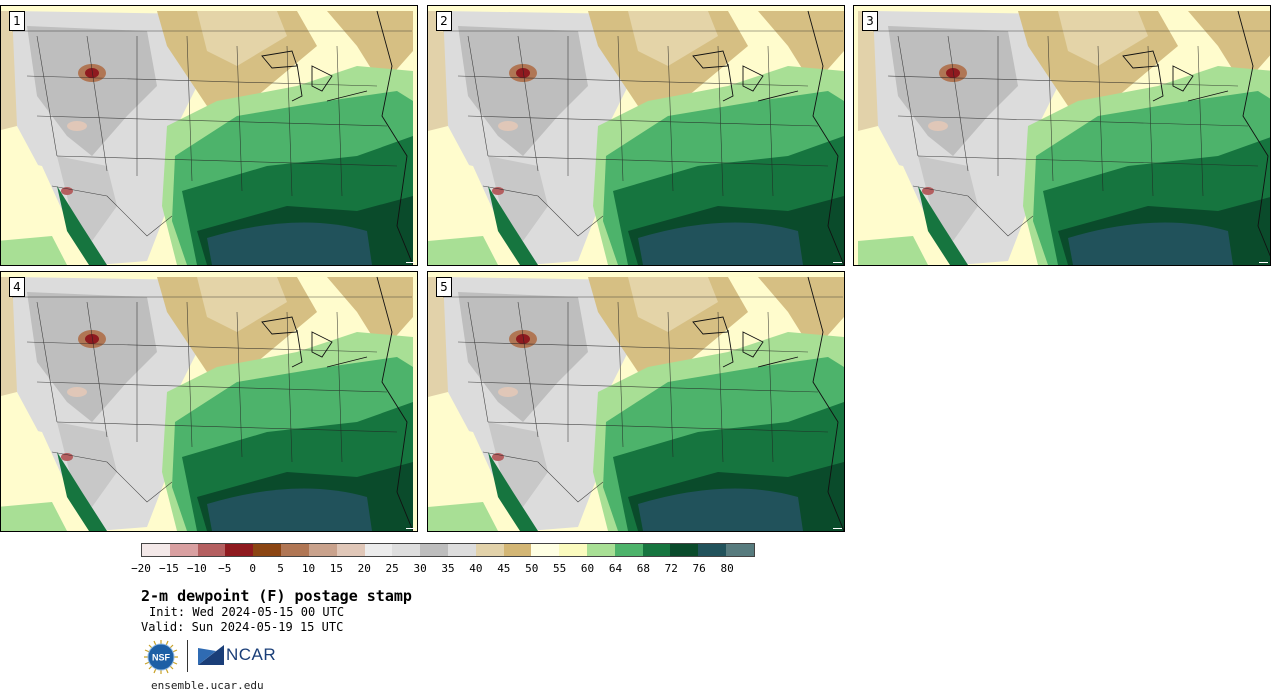  I want to click on colorbar-tick-label: −10, so click(196, 568).